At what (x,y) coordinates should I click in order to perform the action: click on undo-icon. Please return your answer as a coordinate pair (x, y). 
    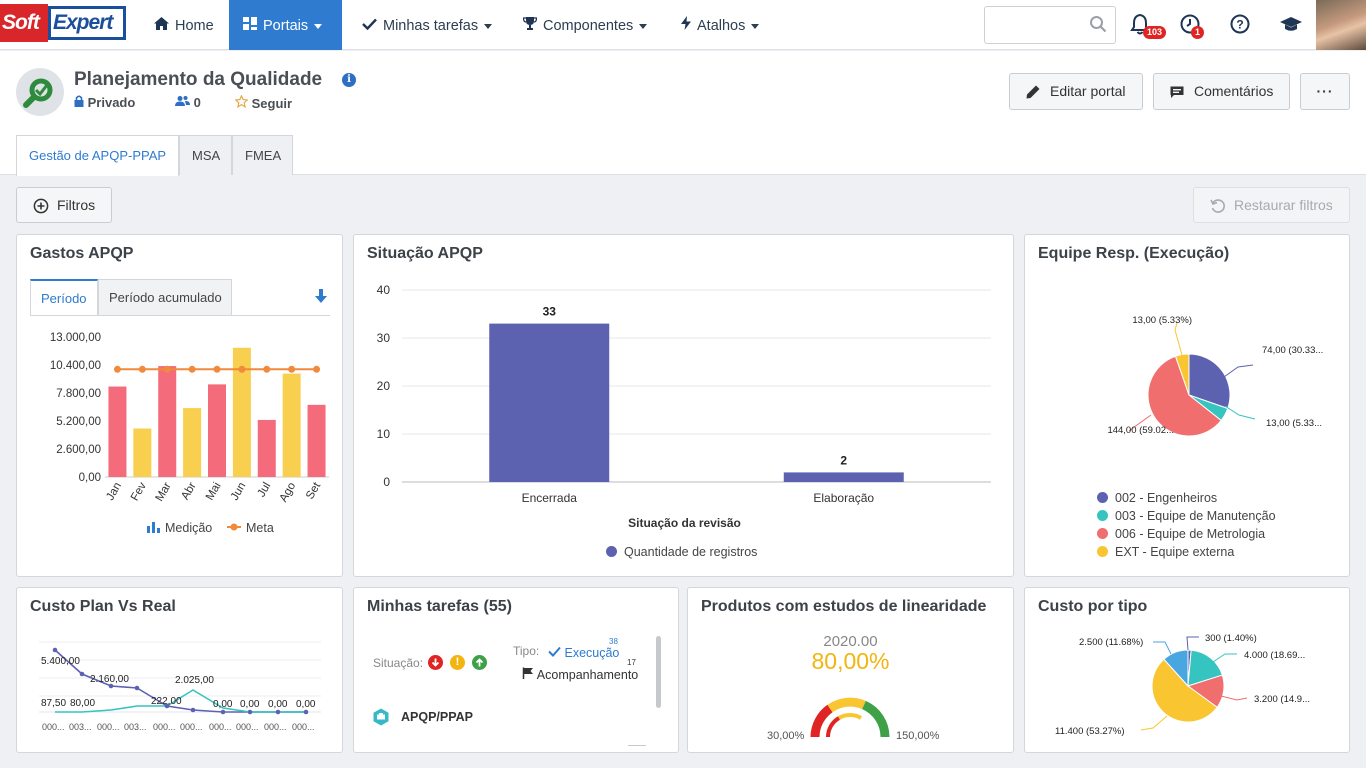
    Looking at the image, I should click on (1217, 206).